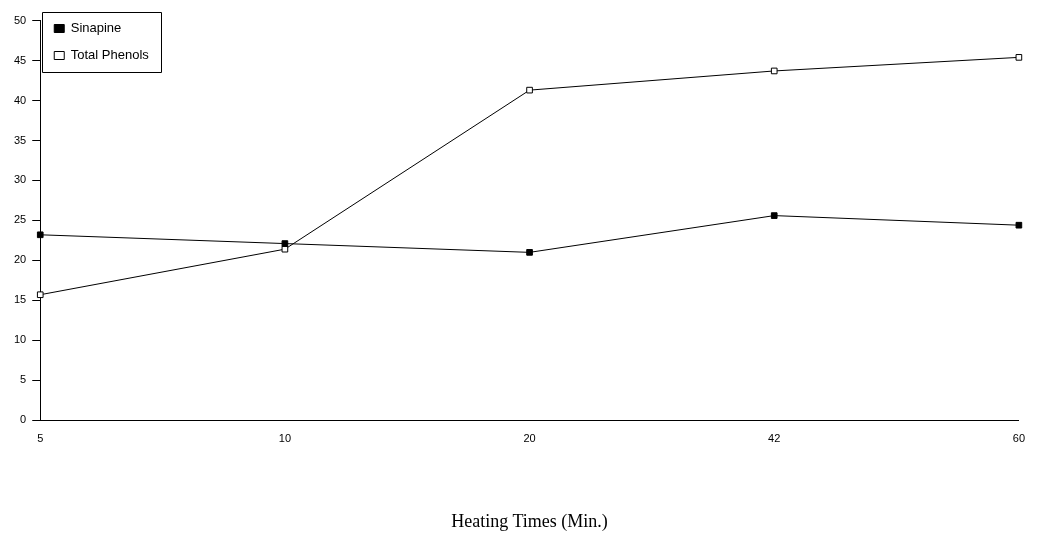 The image size is (1037, 541). What do you see at coordinates (529, 521) in the screenshot?
I see `x-axis-title: Heating Times (Min.)` at bounding box center [529, 521].